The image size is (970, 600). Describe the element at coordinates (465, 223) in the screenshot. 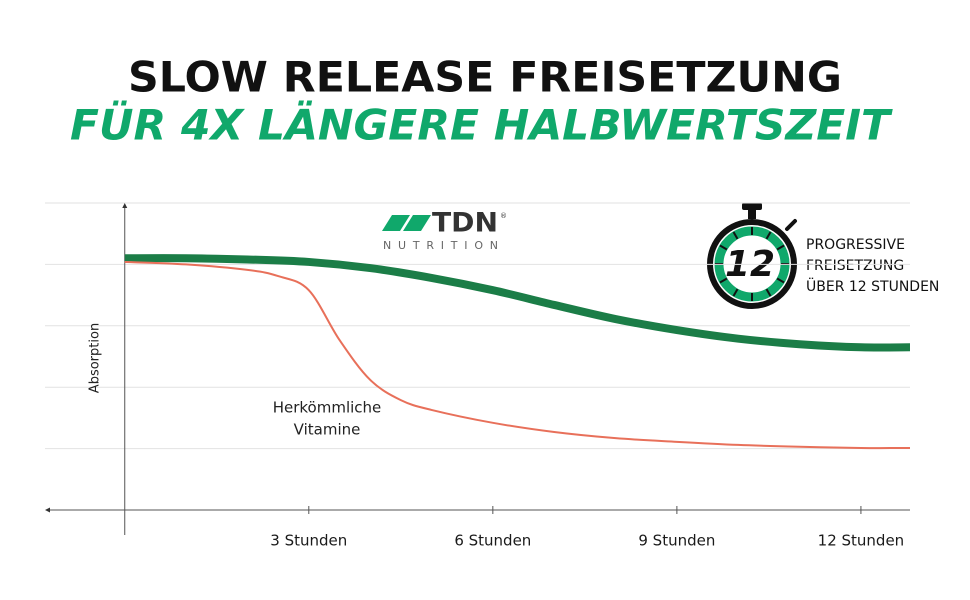

I see `logo-brand: TDN` at that location.